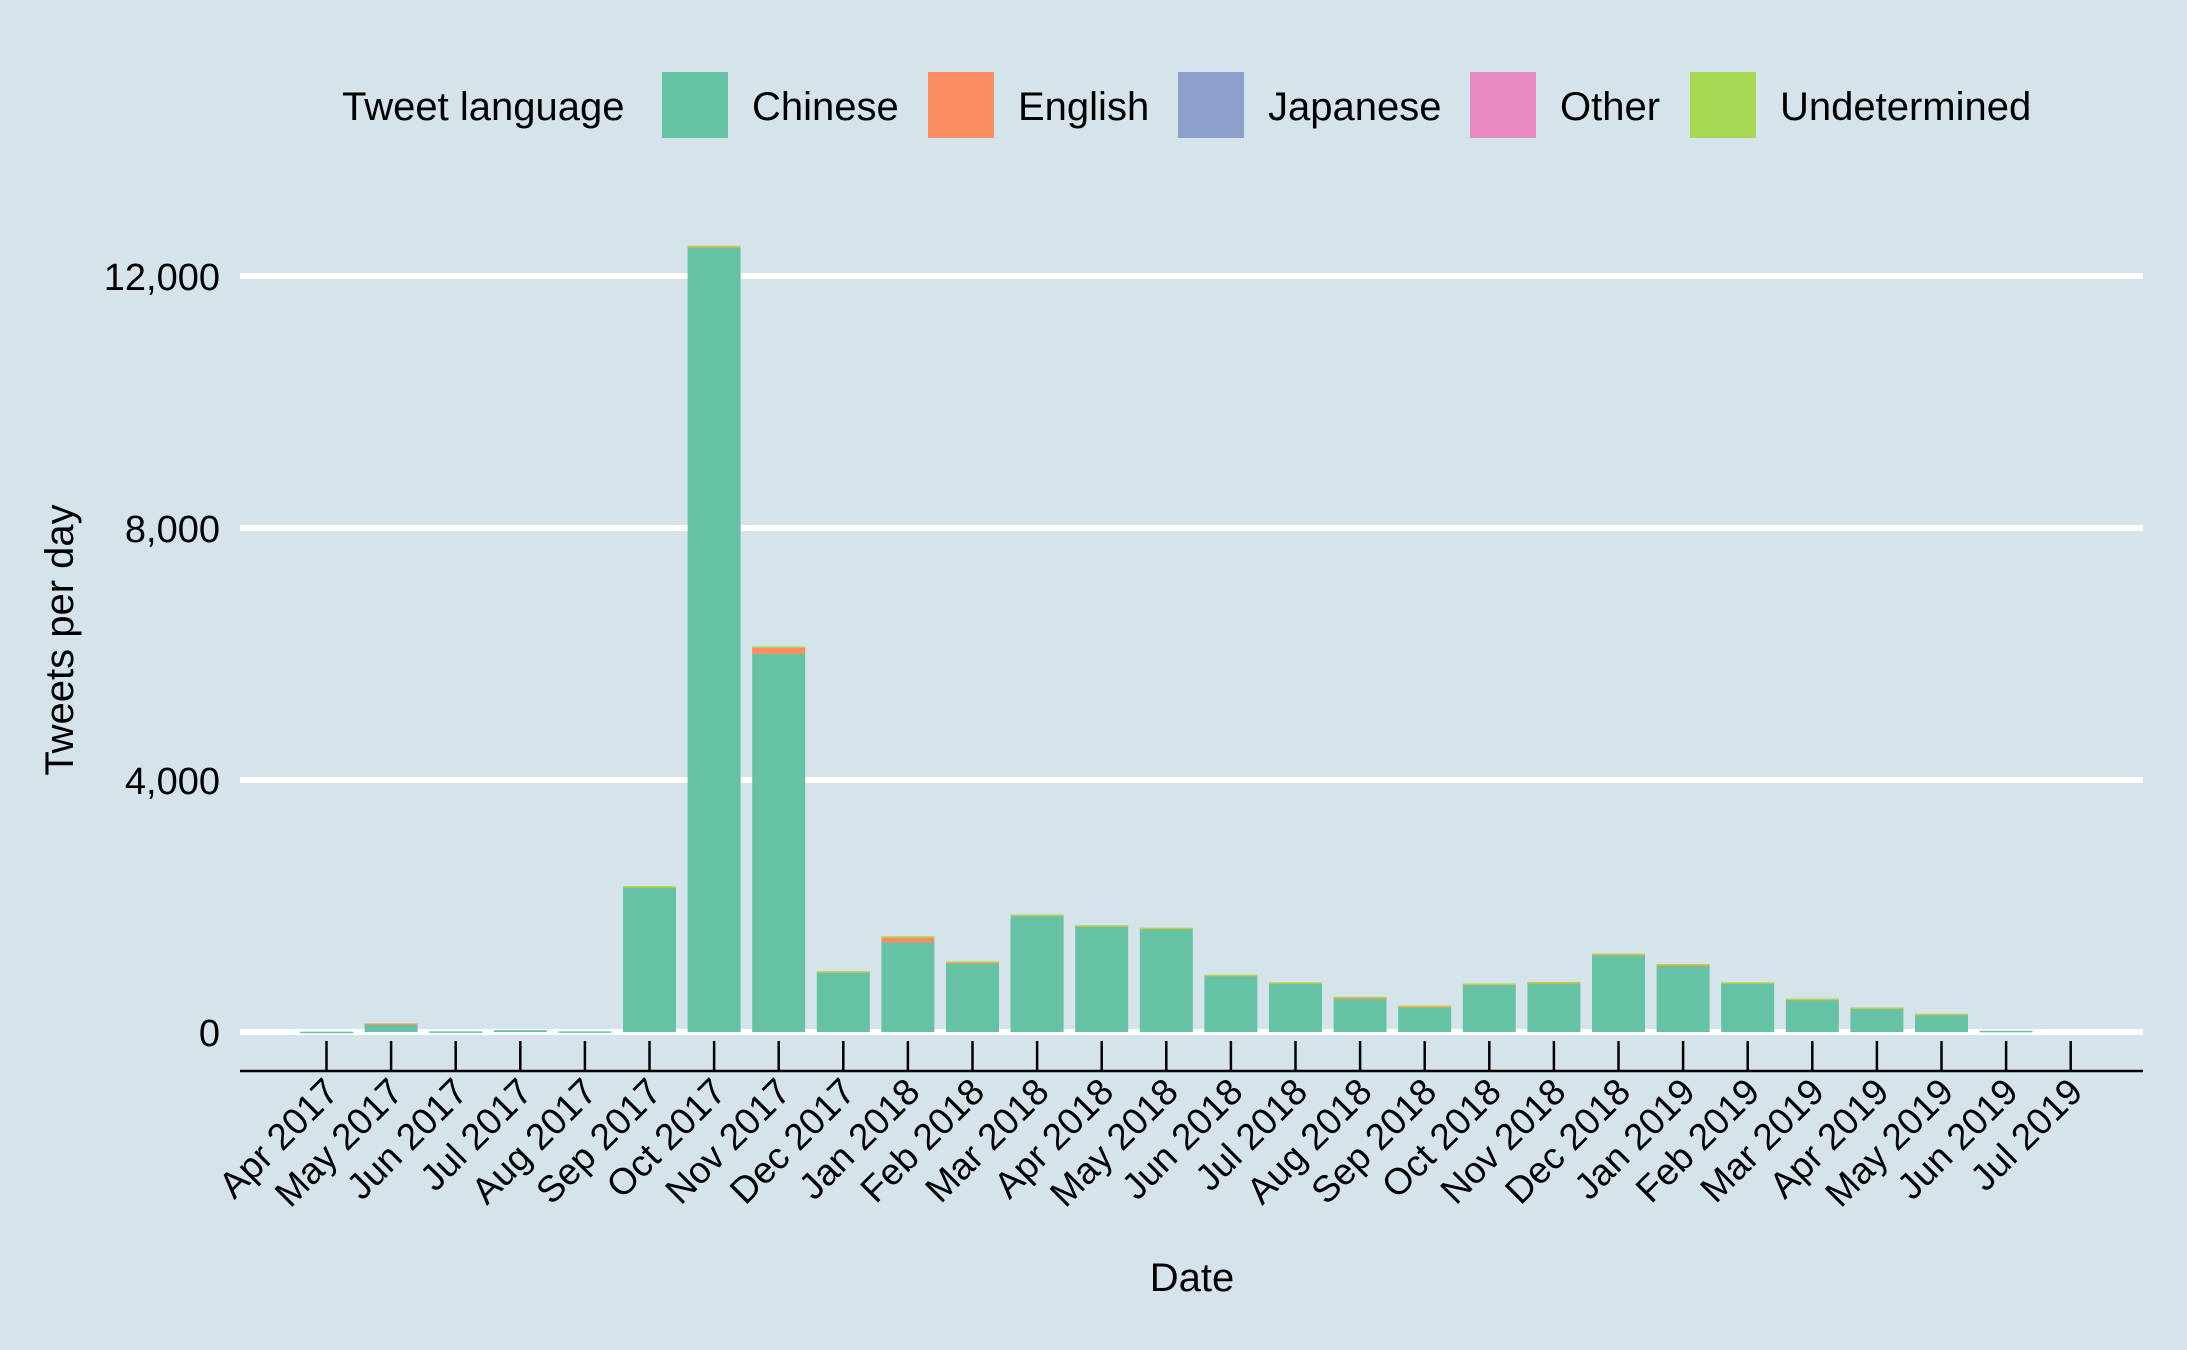  I want to click on legend-title: Tweet language, so click(483, 107).